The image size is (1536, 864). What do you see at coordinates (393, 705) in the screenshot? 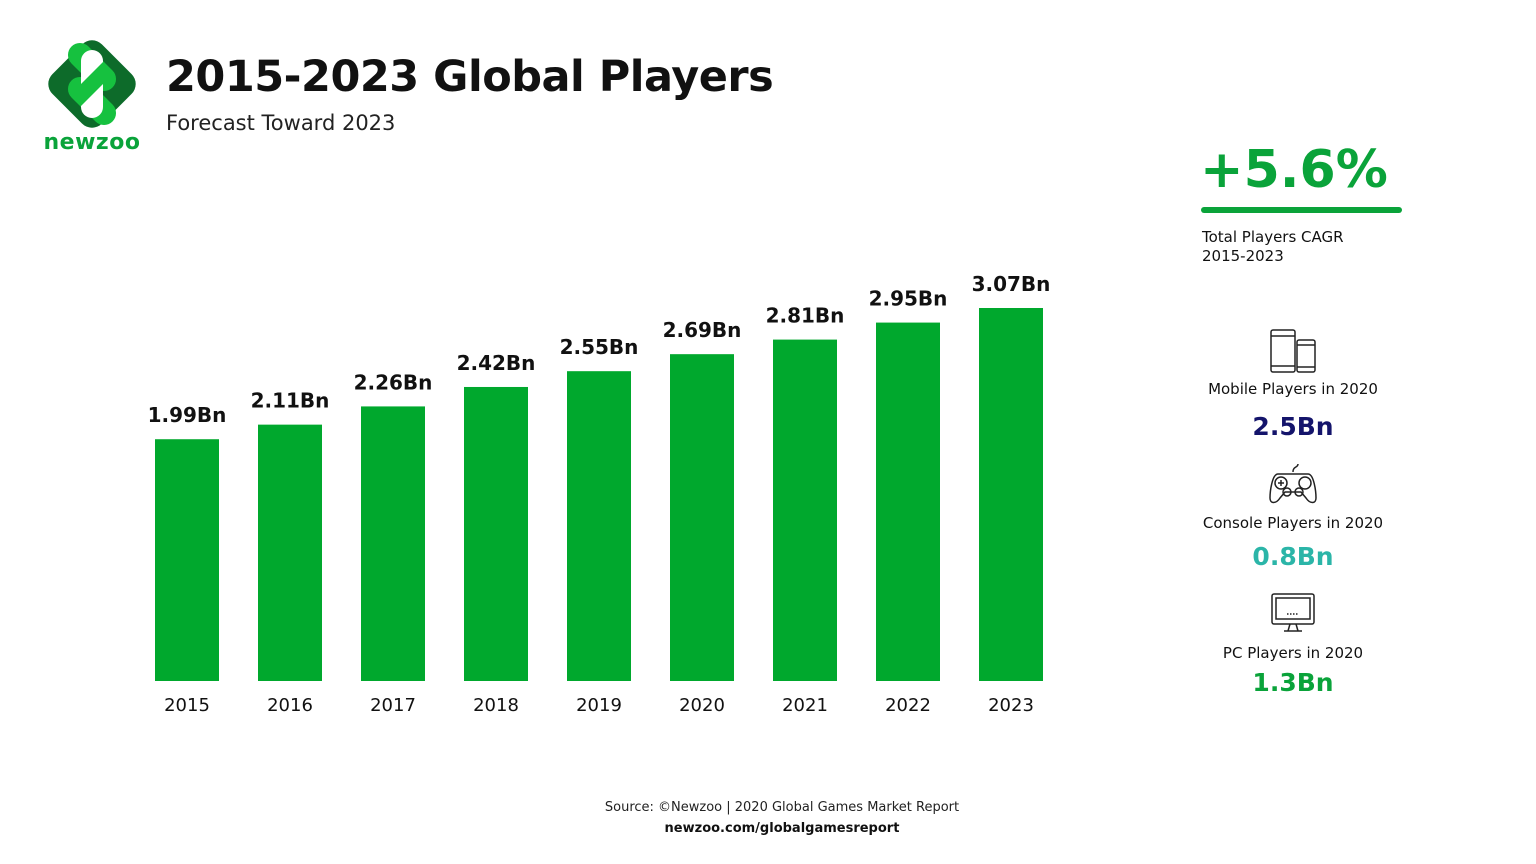
I see `x-tick-label: 2017` at bounding box center [393, 705].